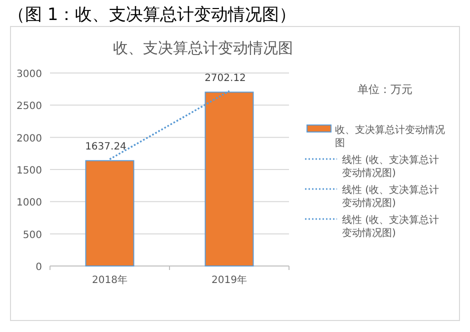 The height and width of the screenshot is (332, 470). I want to click on x-tick-label: 2019年, so click(229, 280).